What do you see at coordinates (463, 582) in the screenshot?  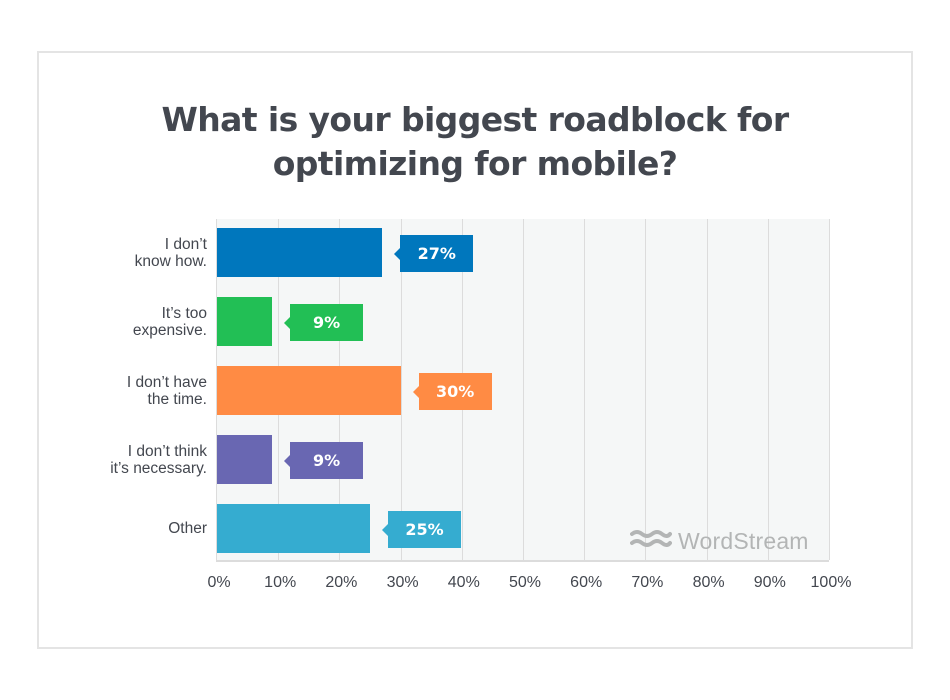 I see `x-tick-label: 40%` at bounding box center [463, 582].